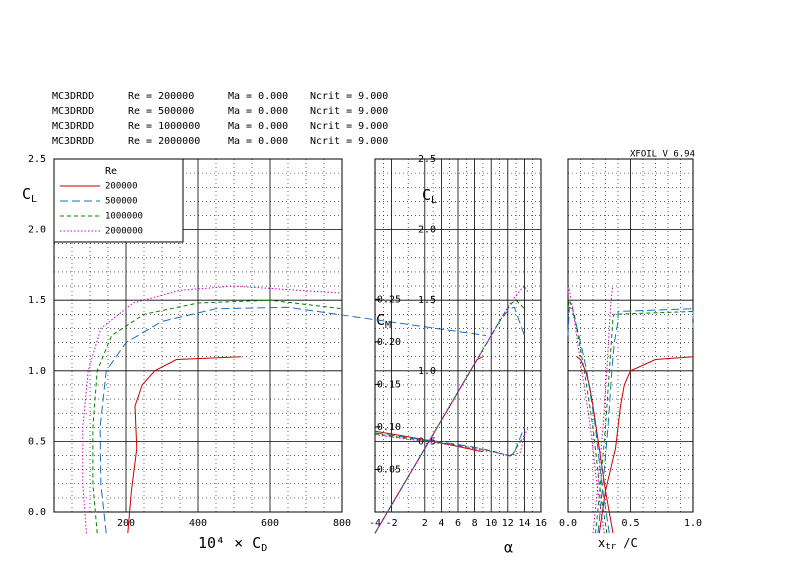 This screenshot has height=587, width=786. I want to click on y-tick-label: 0.0, so click(37, 512).